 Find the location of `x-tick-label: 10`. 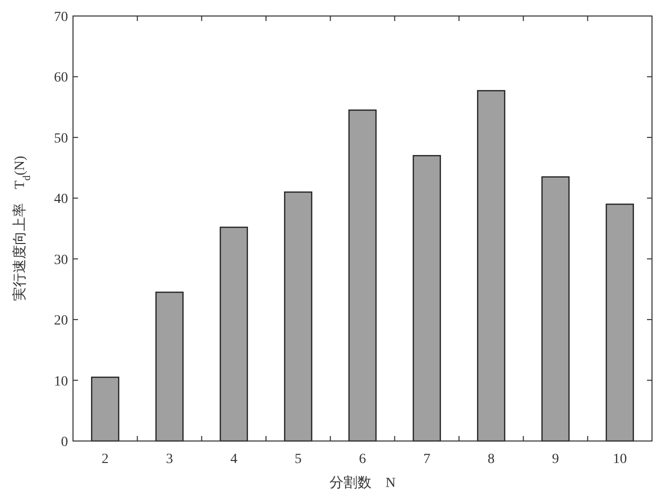

x-tick-label: 10 is located at coordinates (619, 459).